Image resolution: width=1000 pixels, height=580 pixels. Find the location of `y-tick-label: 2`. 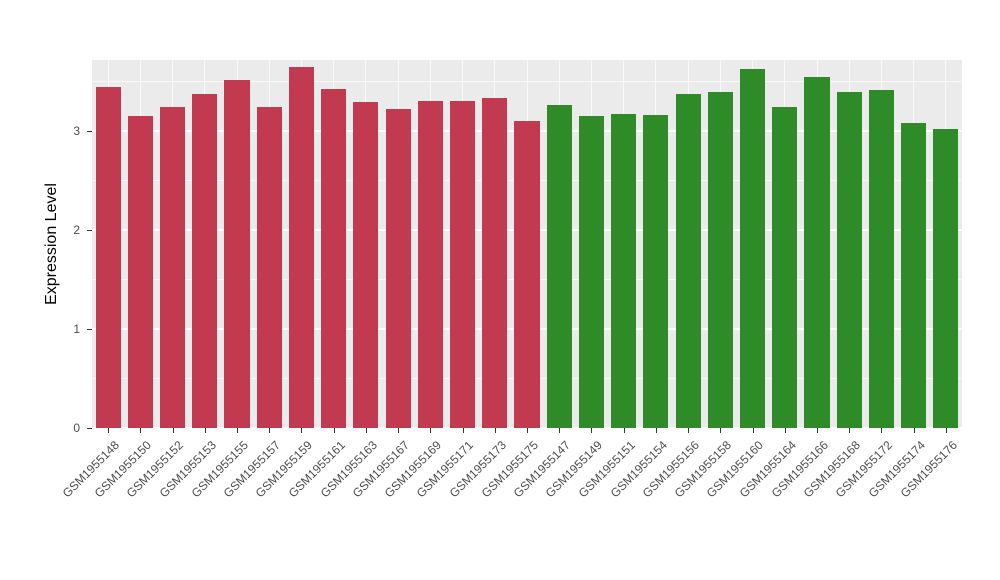

y-tick-label: 2 is located at coordinates (76, 230).